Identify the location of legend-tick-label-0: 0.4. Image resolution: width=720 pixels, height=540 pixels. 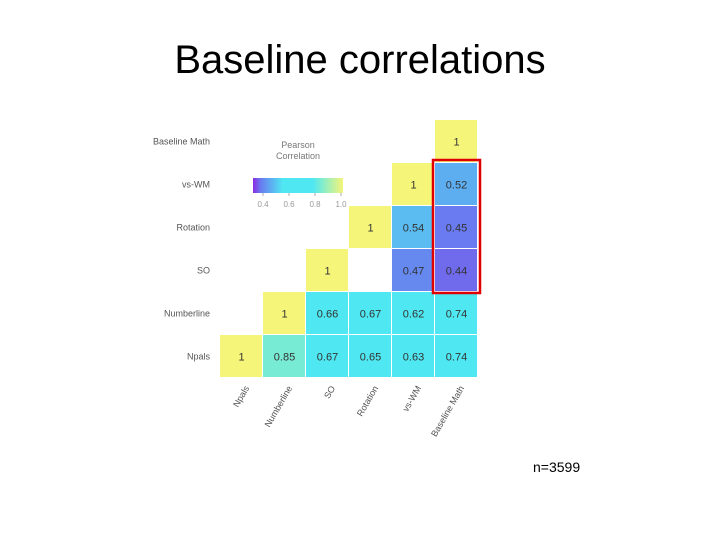
(263, 204).